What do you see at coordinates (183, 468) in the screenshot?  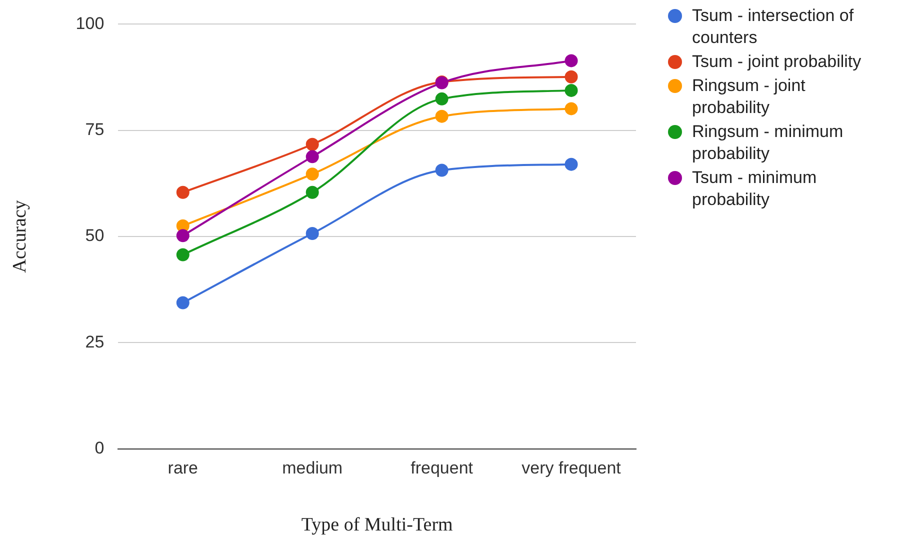 I see `x-tick-label: rare` at bounding box center [183, 468].